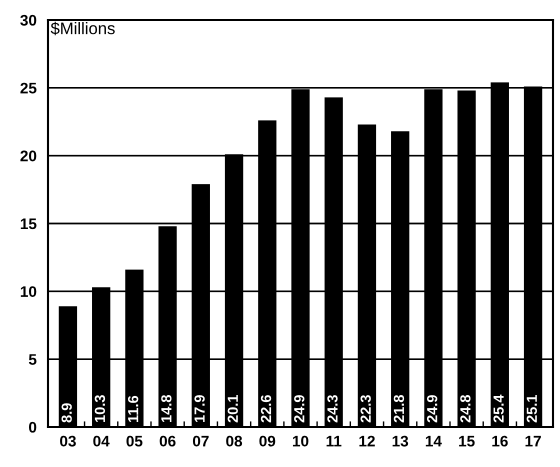 The image size is (560, 467). What do you see at coordinates (28, 88) in the screenshot?
I see `y-tick-label: 25` at bounding box center [28, 88].